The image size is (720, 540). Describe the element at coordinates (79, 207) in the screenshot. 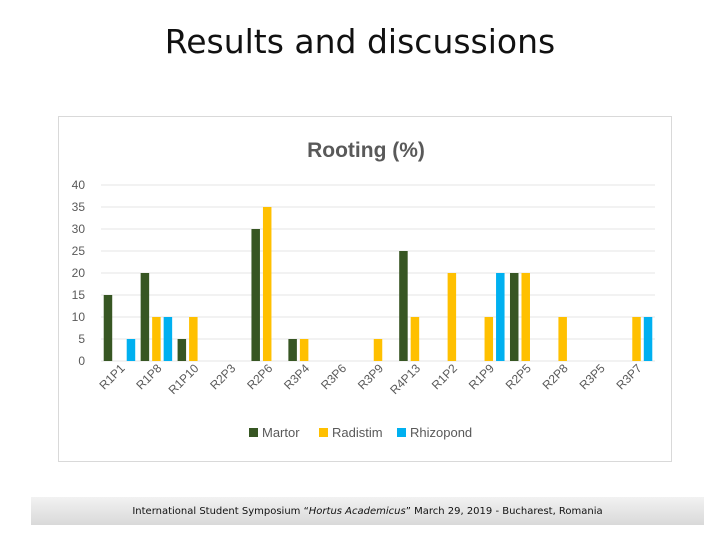

I see `y-tick-label: 35` at that location.